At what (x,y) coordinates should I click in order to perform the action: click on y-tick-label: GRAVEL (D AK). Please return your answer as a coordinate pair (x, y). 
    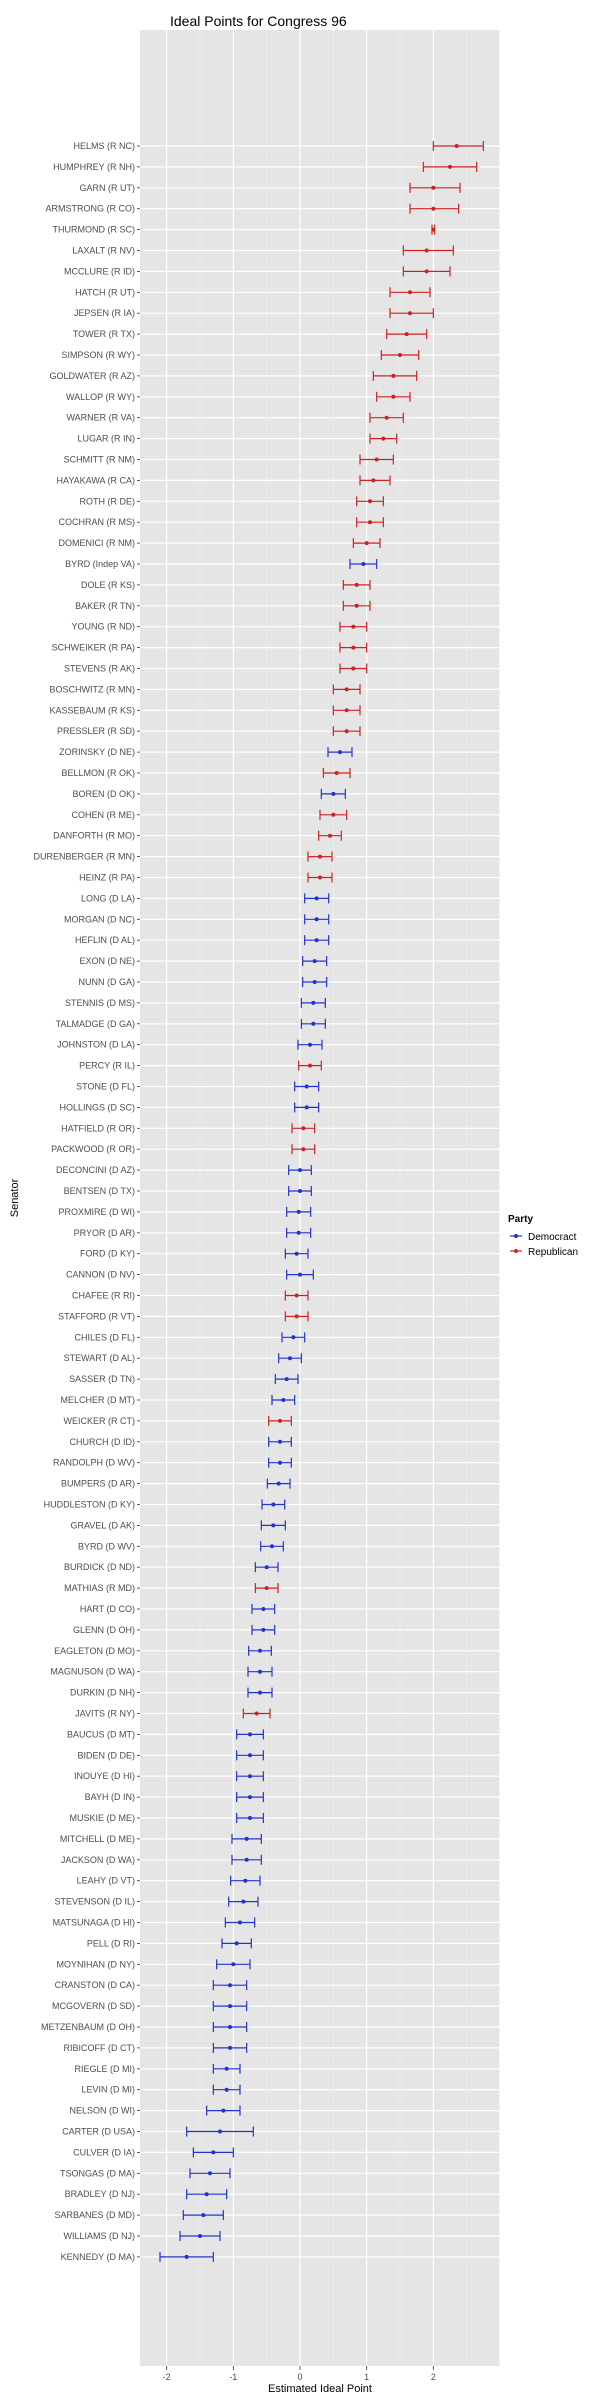
    Looking at the image, I should click on (102, 1525).